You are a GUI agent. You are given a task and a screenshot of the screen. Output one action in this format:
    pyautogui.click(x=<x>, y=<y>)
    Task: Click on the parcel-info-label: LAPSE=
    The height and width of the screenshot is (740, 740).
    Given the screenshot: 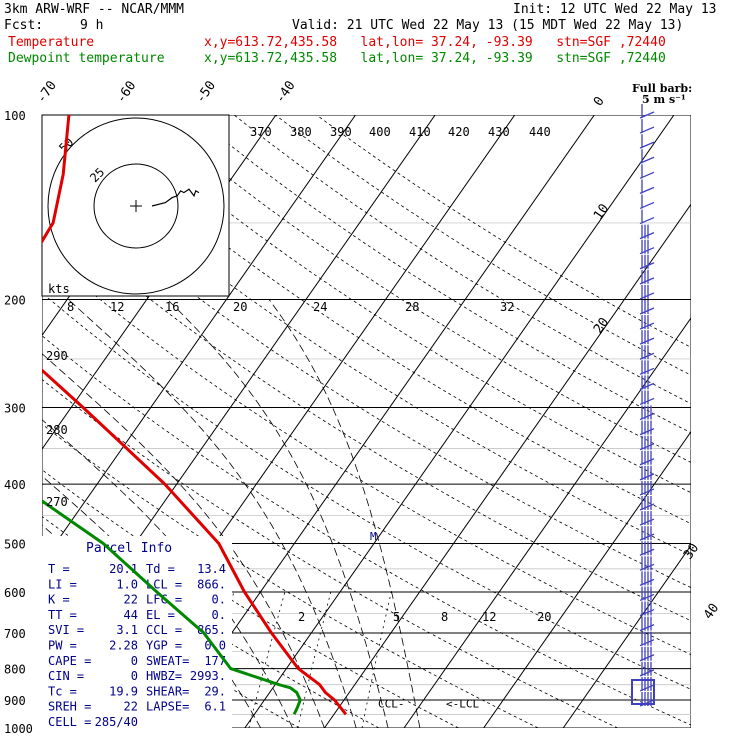 What is the action you would take?
    pyautogui.click(x=167, y=707)
    